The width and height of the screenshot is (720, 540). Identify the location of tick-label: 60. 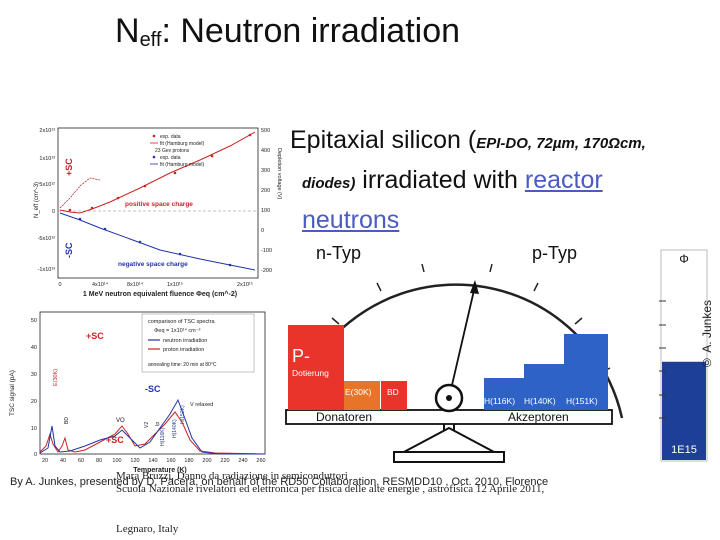
(81, 461).